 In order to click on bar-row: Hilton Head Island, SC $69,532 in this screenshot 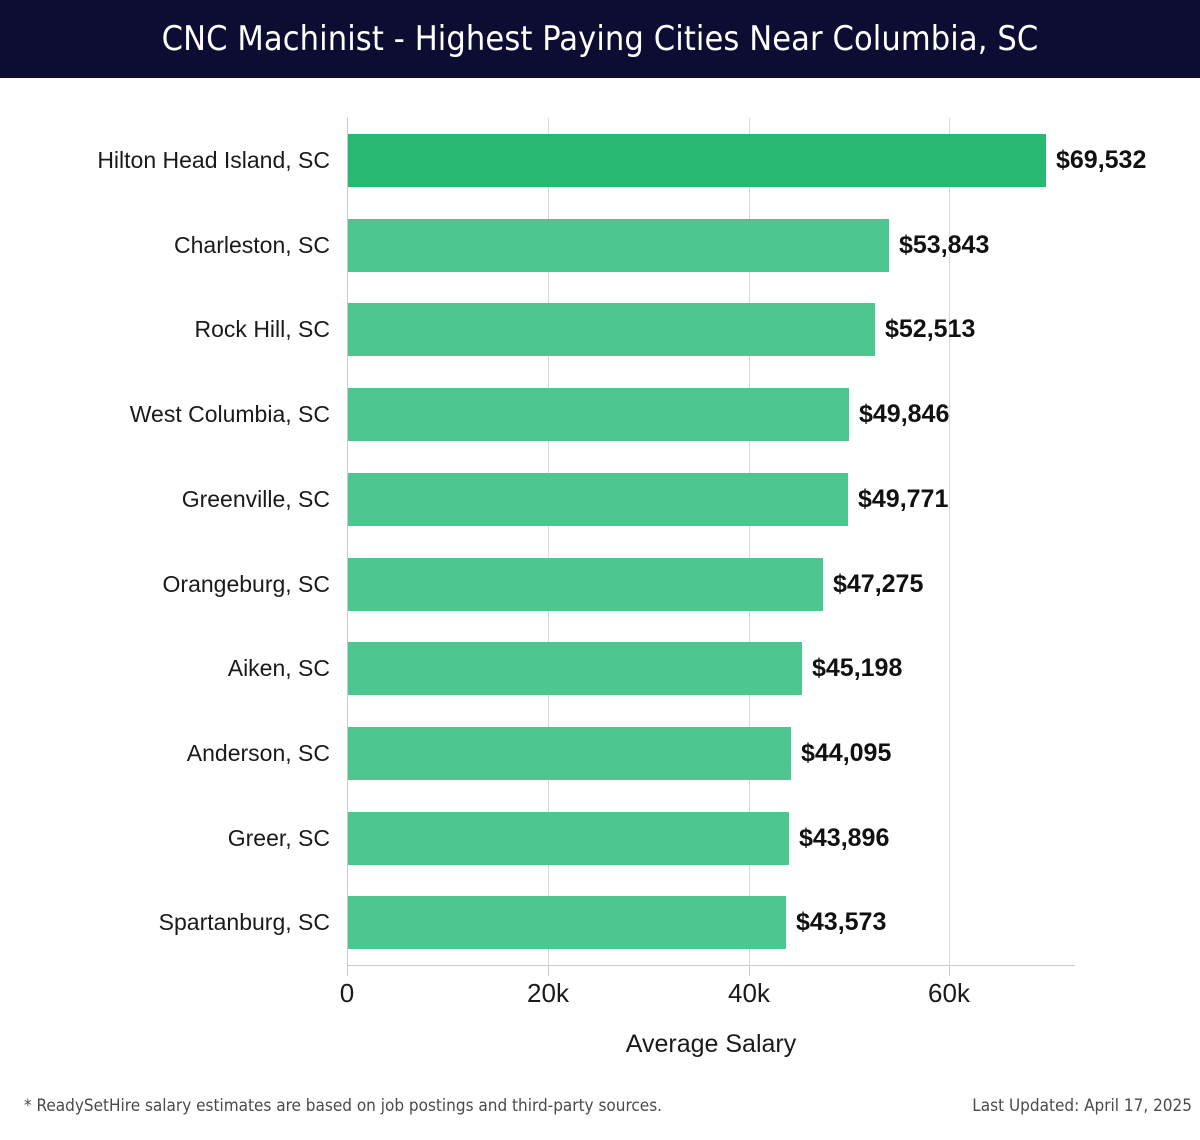, I will do `click(600, 160)`.